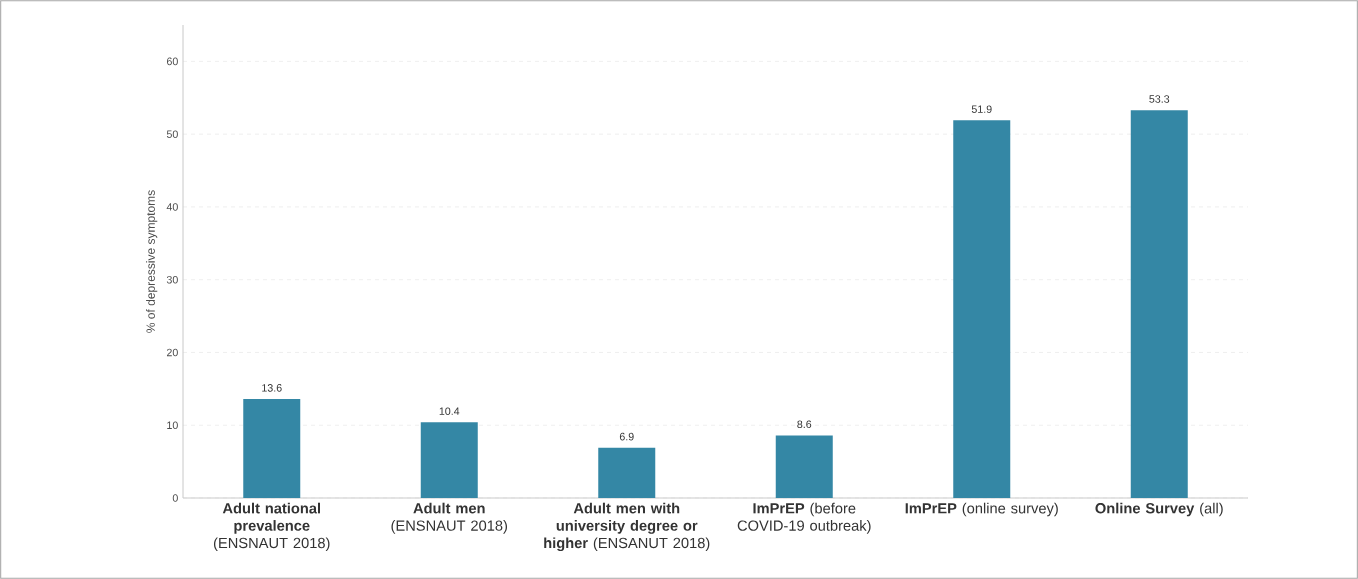 The width and height of the screenshot is (1358, 579). What do you see at coordinates (1159, 99) in the screenshot?
I see `data-label: 53.3` at bounding box center [1159, 99].